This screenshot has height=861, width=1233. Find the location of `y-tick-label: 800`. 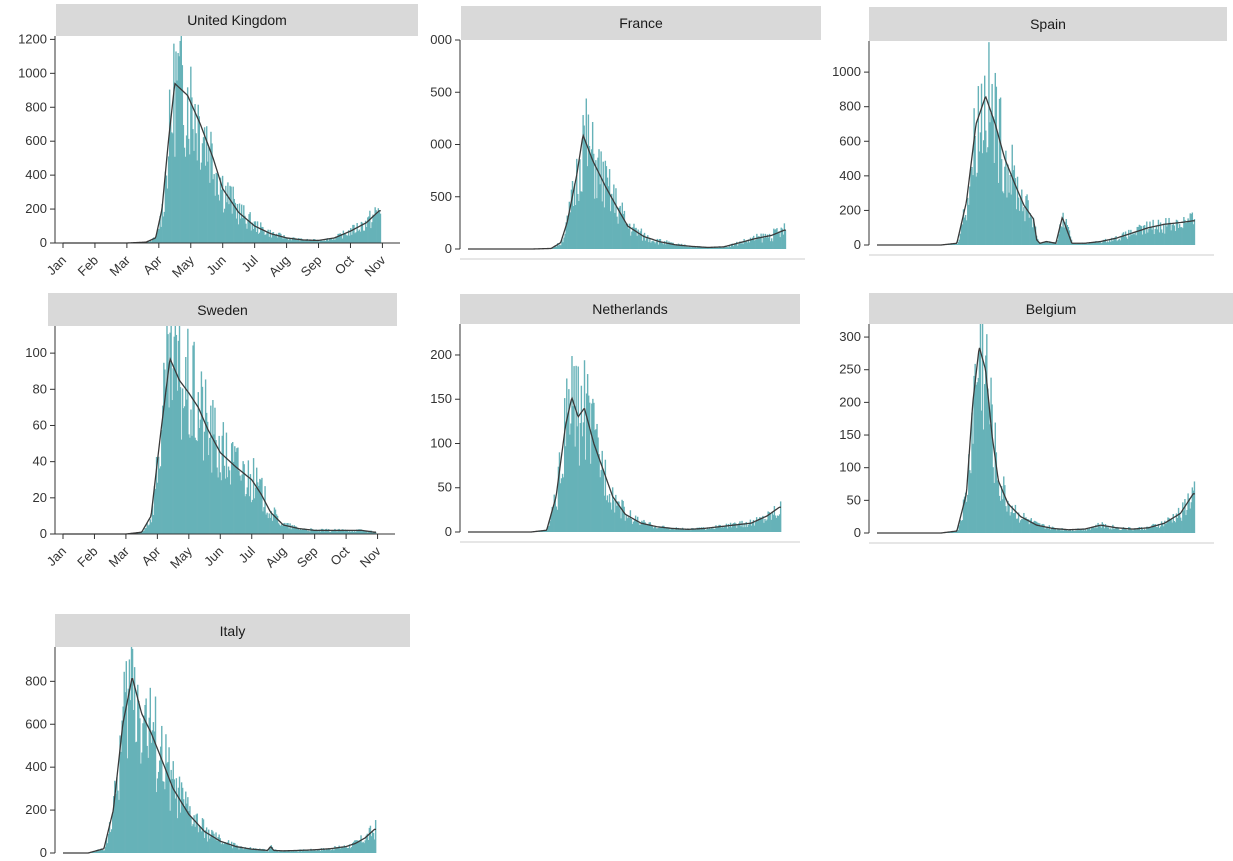

y-tick-label: 800 is located at coordinates (36, 106).